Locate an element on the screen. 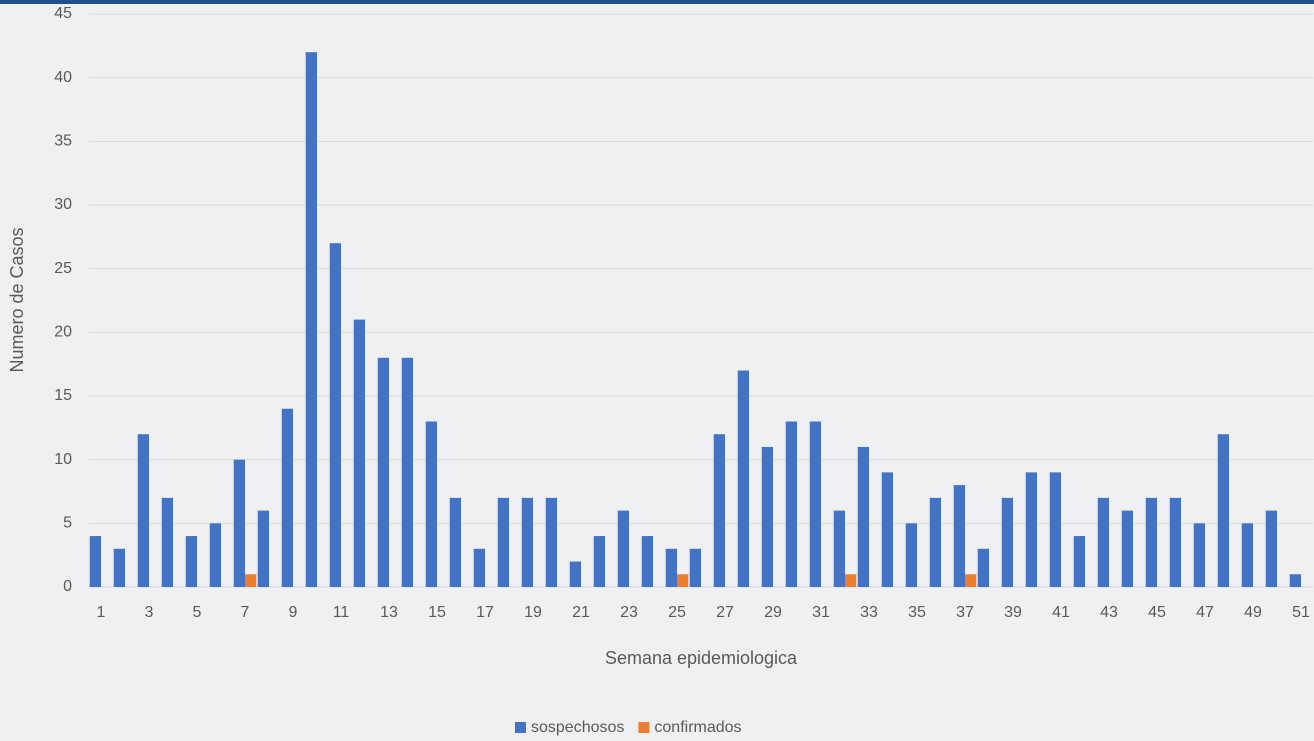  x-tick-label: 27 is located at coordinates (725, 612).